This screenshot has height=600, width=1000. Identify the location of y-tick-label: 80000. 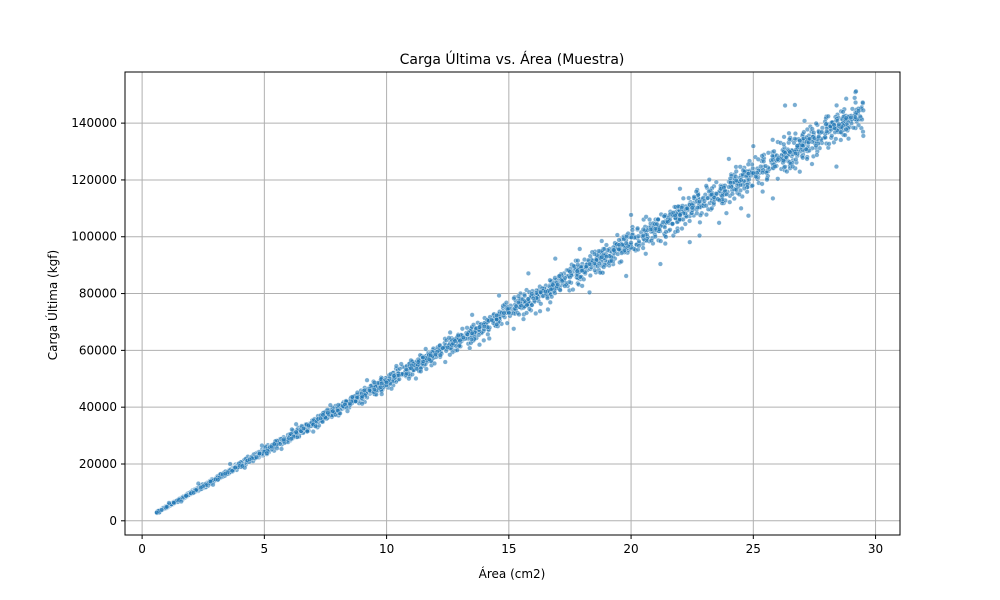
(98, 294).